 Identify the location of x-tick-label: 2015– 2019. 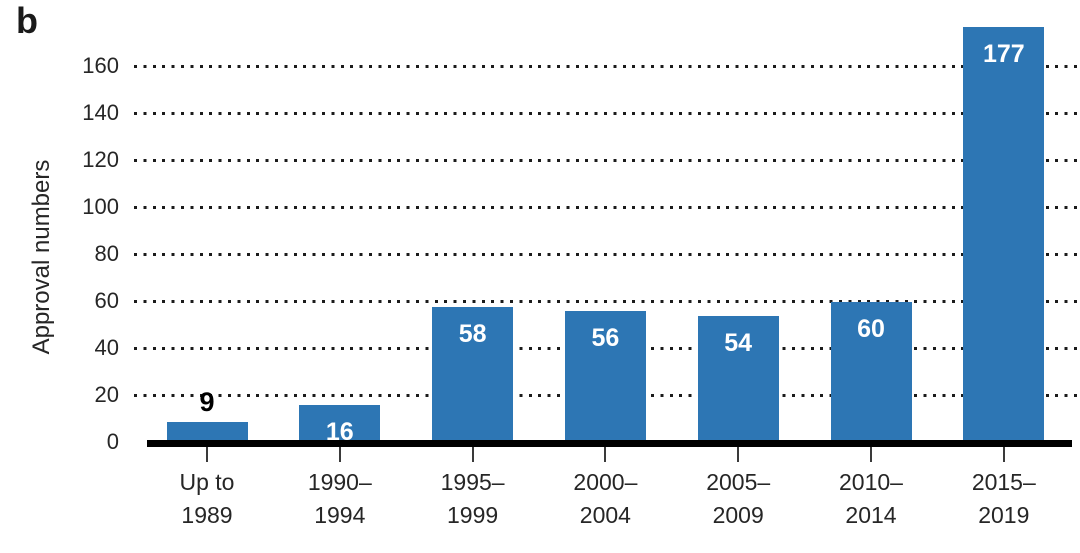
(1004, 499).